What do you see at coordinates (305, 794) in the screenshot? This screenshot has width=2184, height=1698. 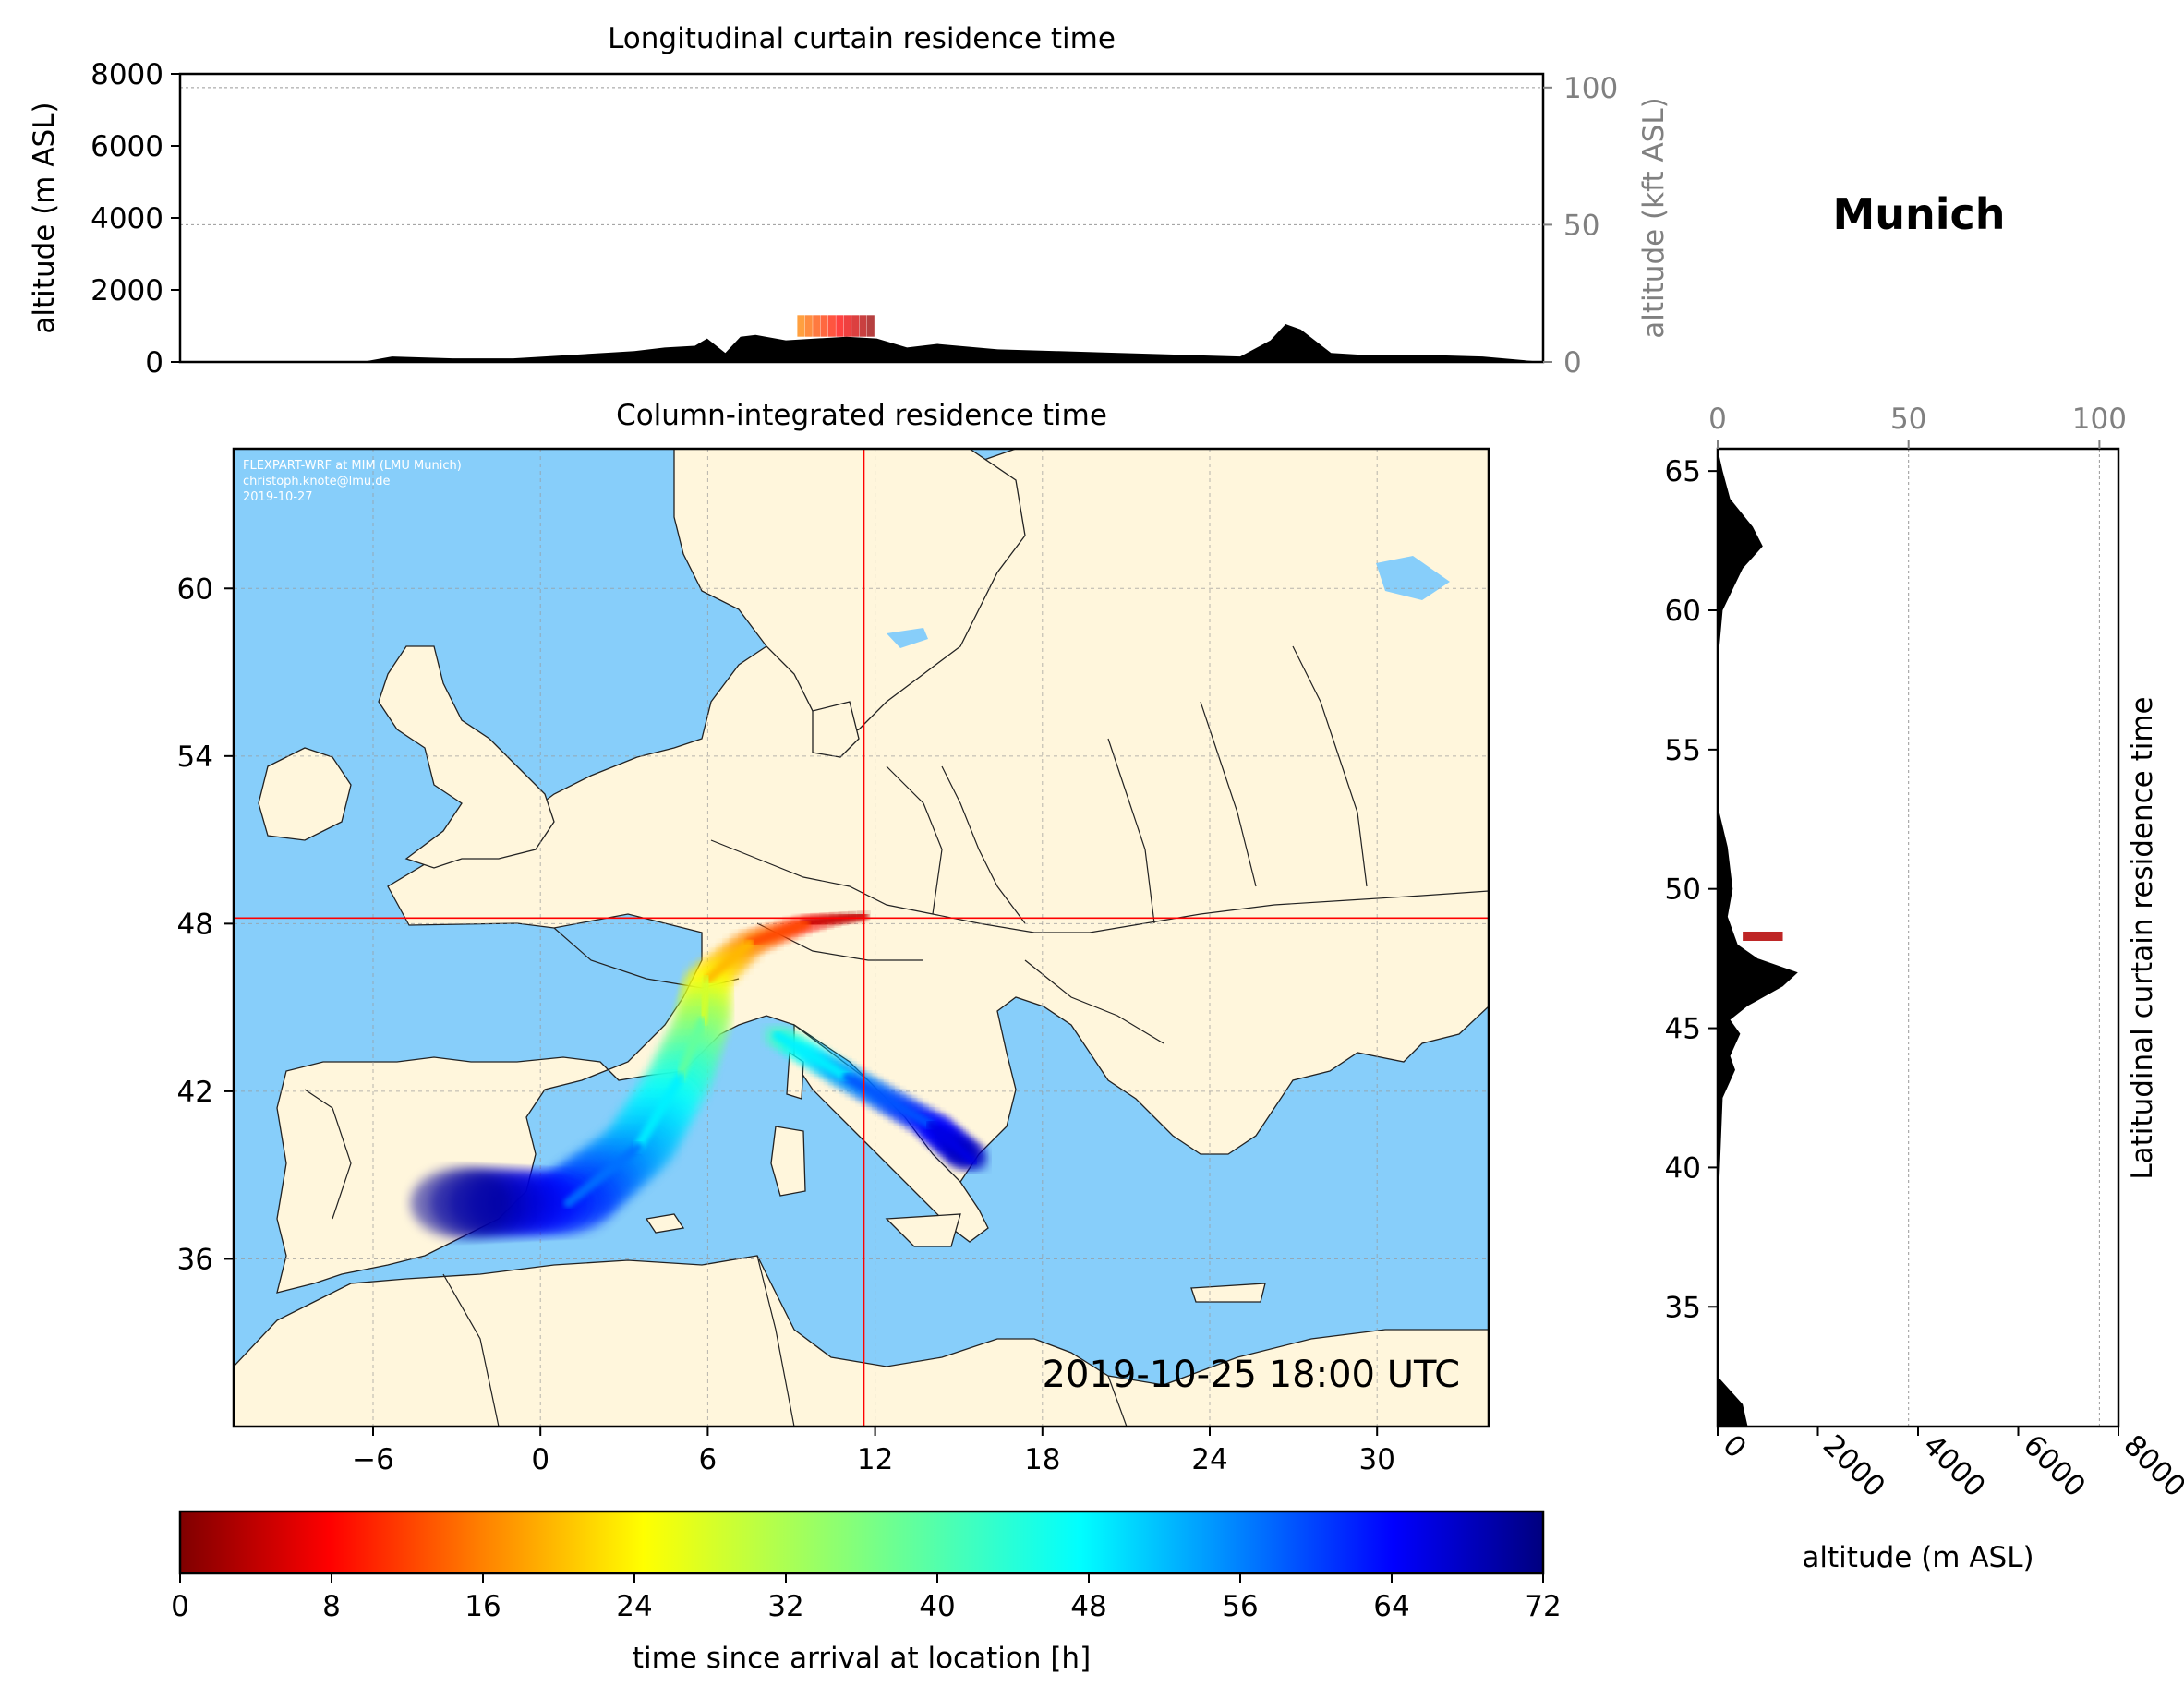 I see `land-ireland` at bounding box center [305, 794].